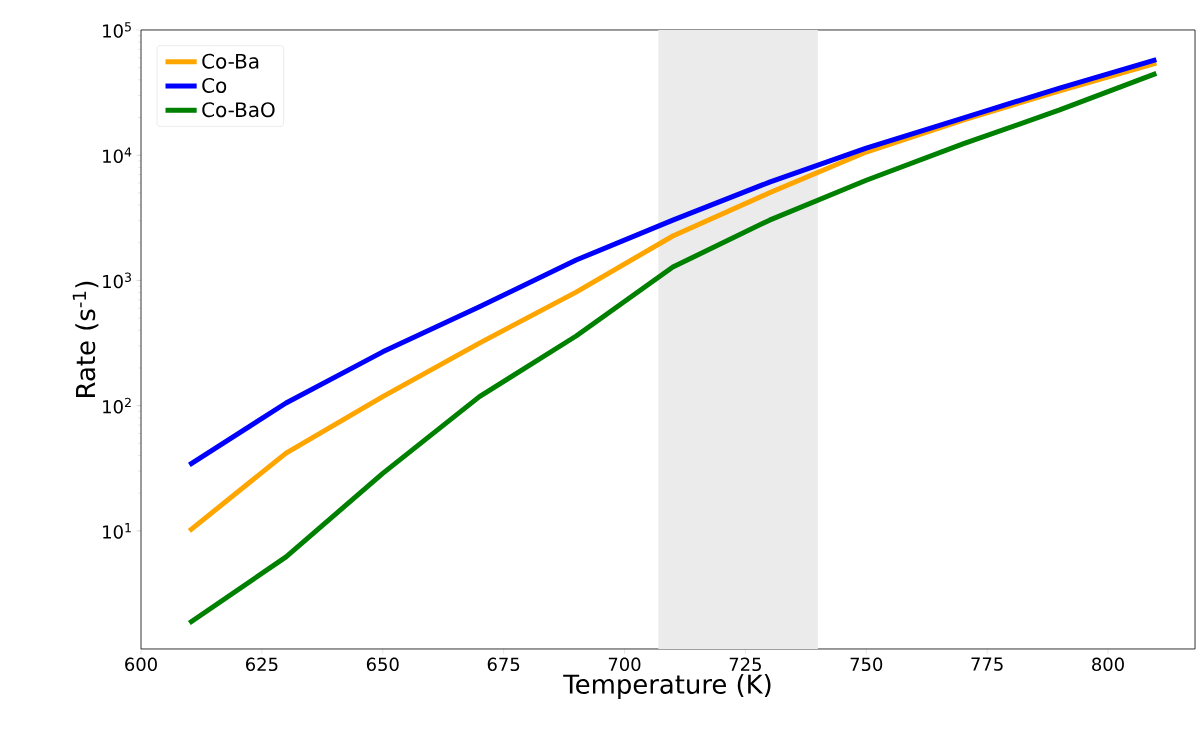 This screenshot has height=745, width=1196. I want to click on x-tick-label: 750, so click(866, 664).